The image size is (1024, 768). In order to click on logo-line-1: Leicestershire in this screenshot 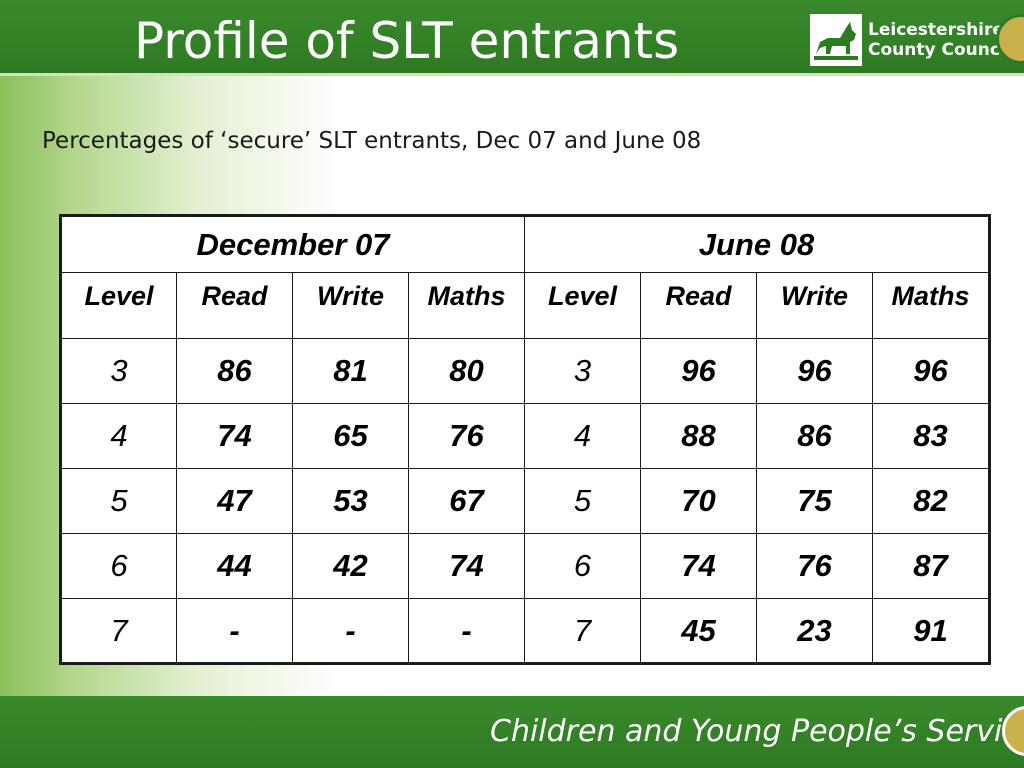, I will do `click(936, 30)`.